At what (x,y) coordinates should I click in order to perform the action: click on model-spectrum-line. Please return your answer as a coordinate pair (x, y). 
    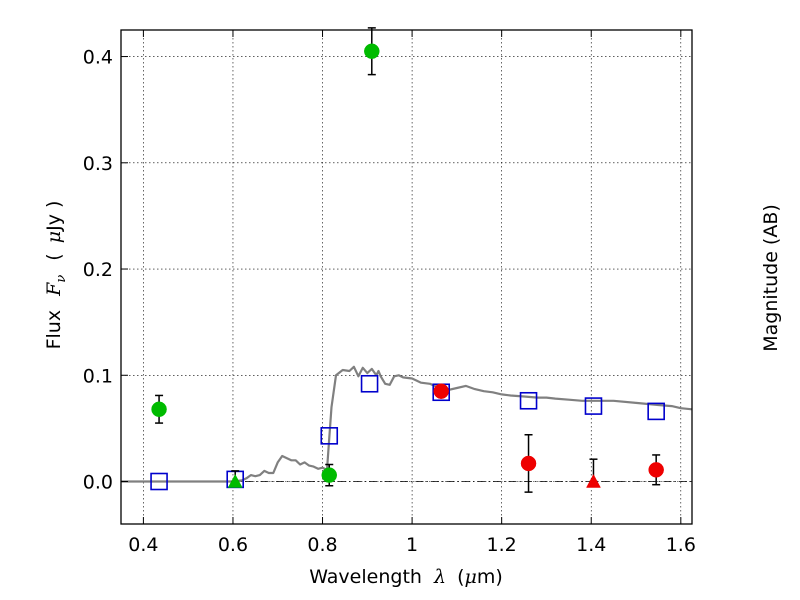
    Looking at the image, I should click on (407, 424).